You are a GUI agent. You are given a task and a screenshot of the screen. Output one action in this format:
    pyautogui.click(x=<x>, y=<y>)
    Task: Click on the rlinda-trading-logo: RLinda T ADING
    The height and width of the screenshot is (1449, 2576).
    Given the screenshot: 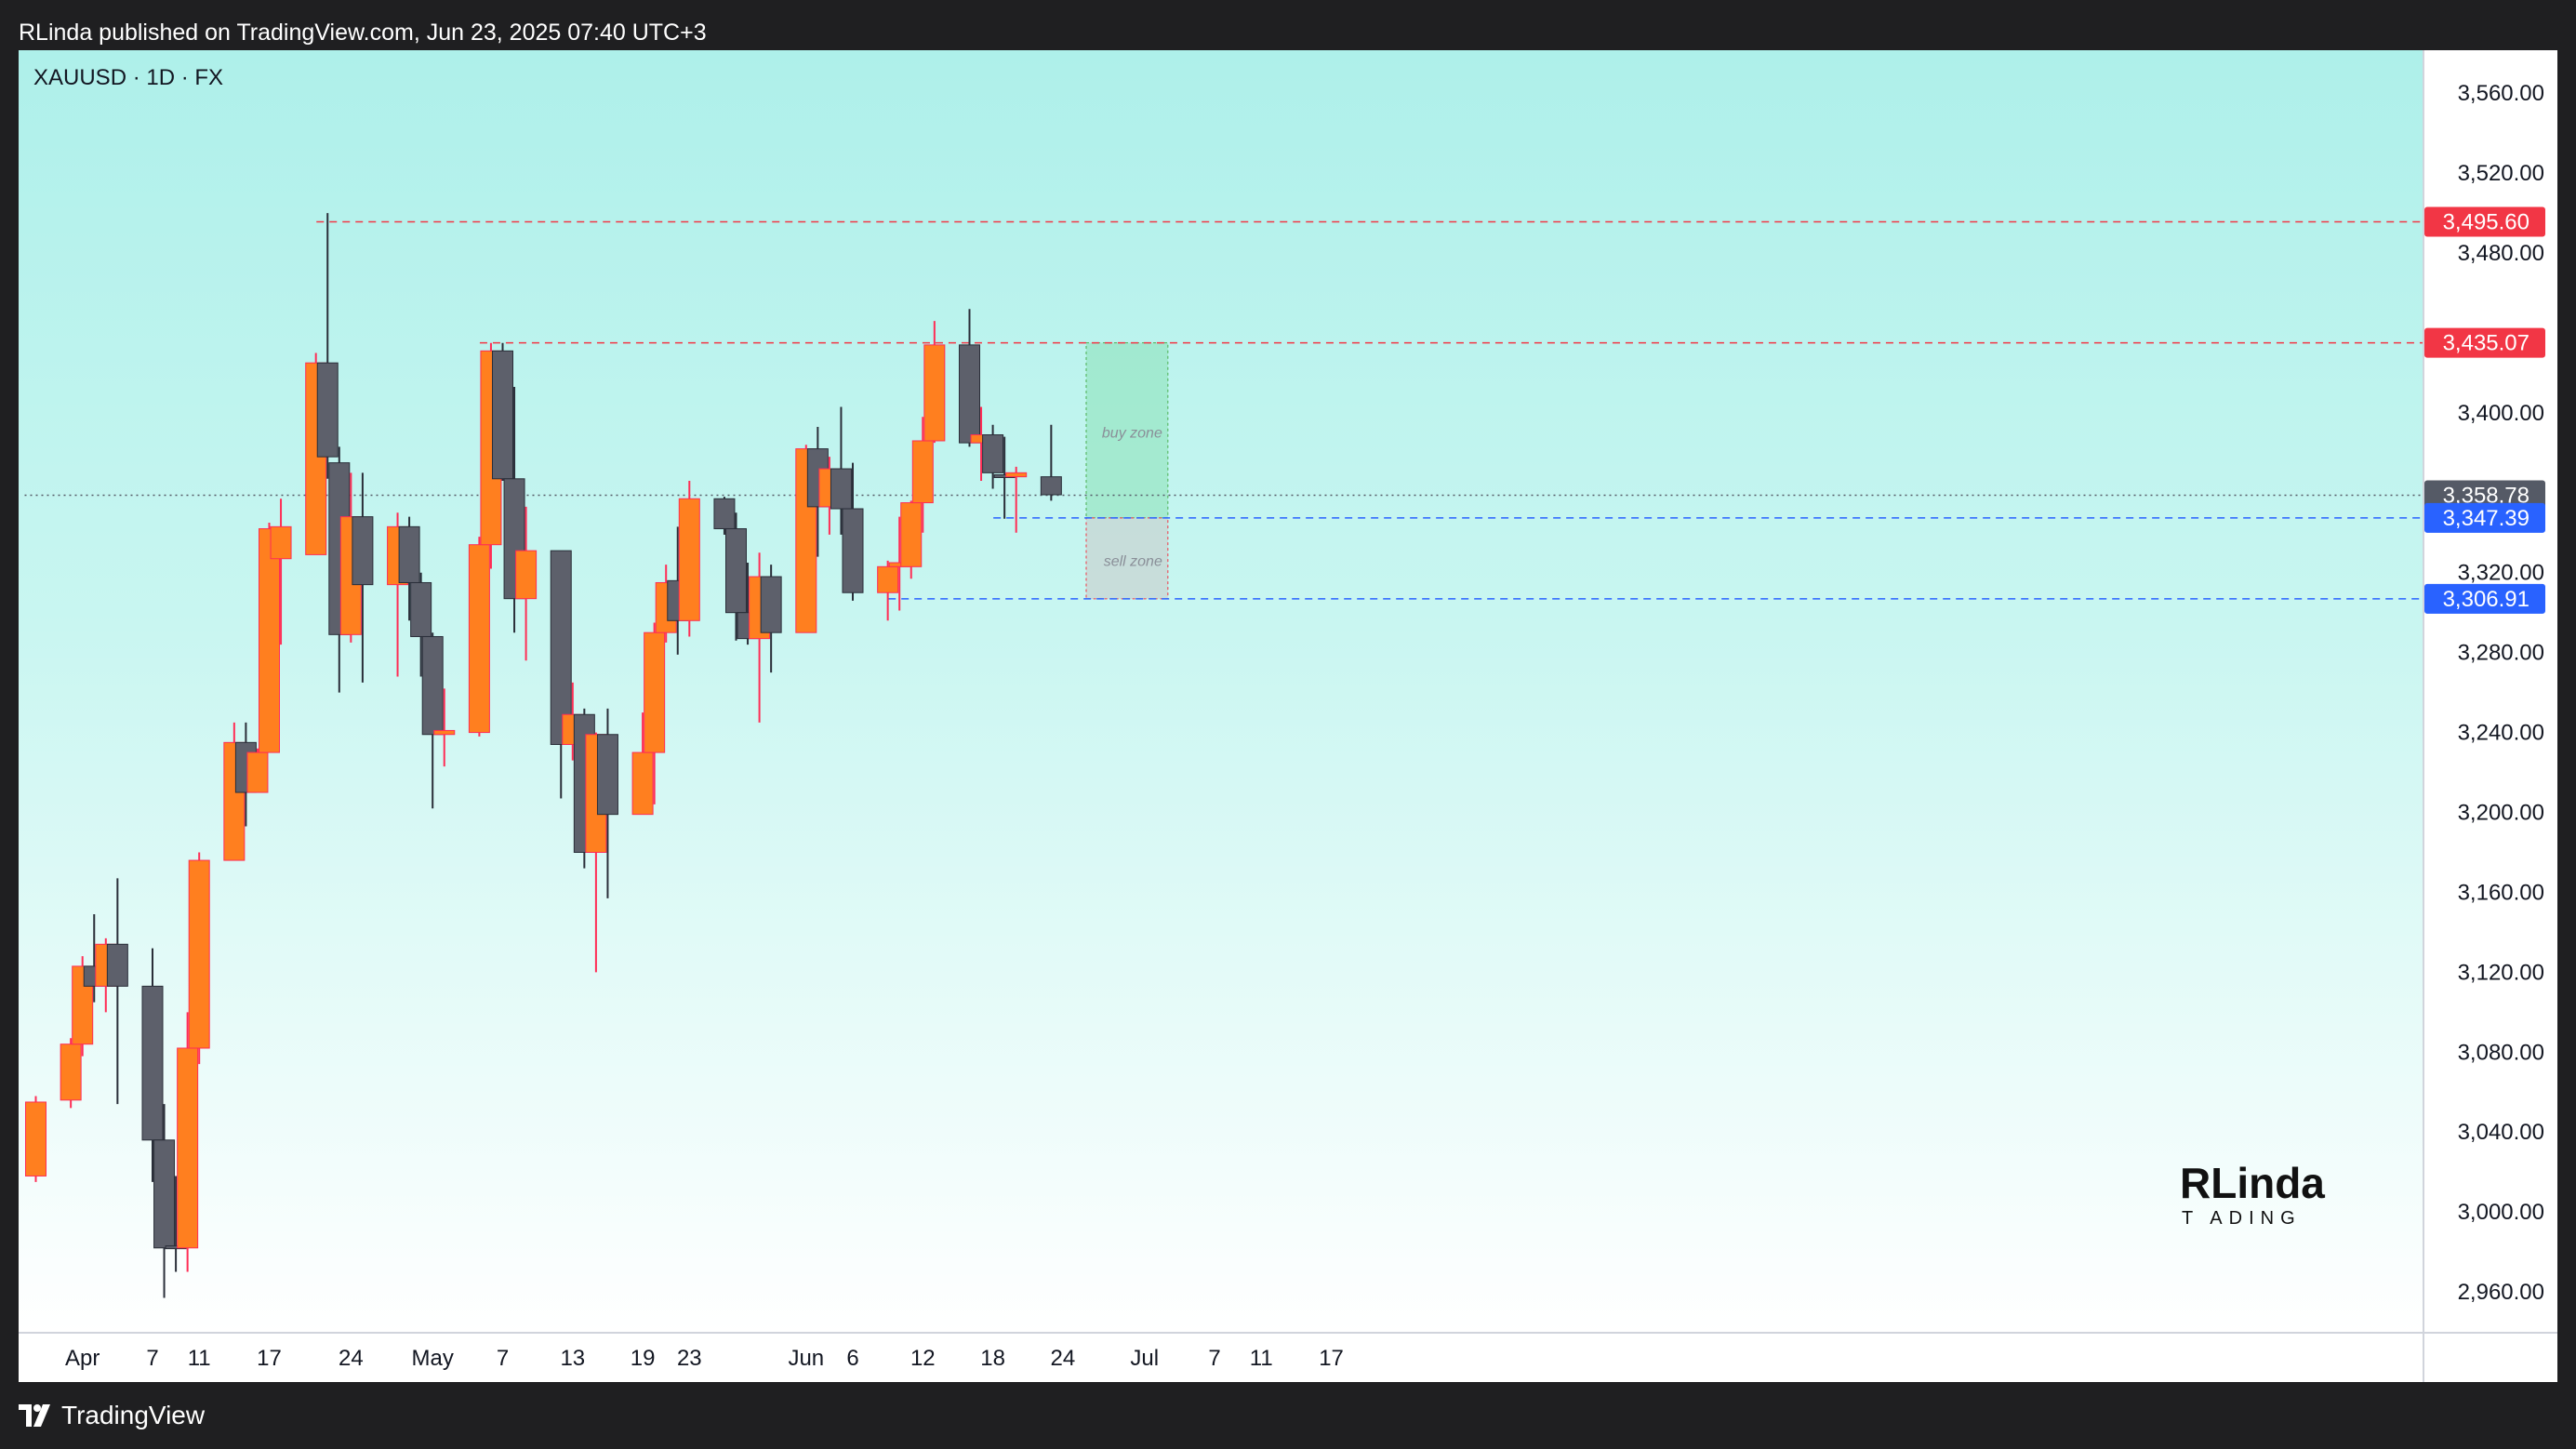 What is the action you would take?
    pyautogui.click(x=2252, y=1194)
    